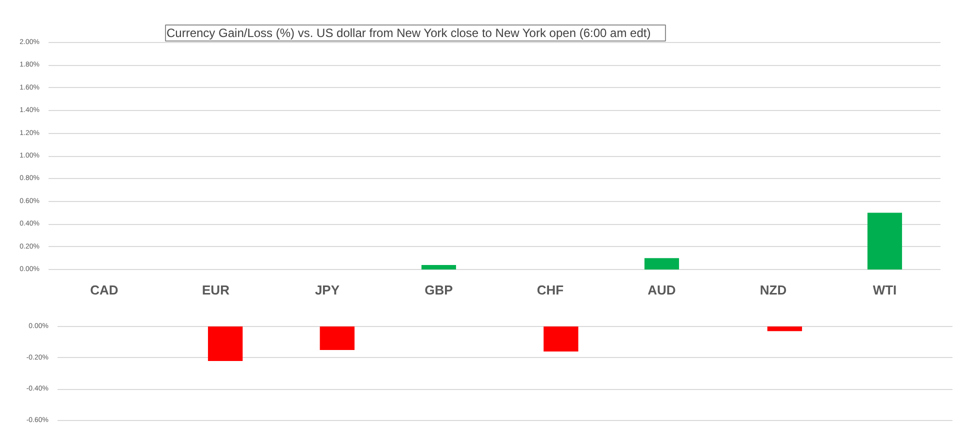  I want to click on x-tick-label: JPY, so click(327, 290).